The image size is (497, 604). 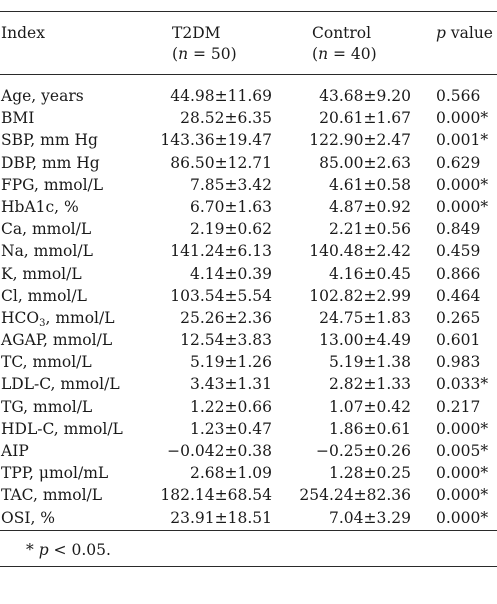 I want to click on footnote-bottom-rule, so click(x=248, y=566).